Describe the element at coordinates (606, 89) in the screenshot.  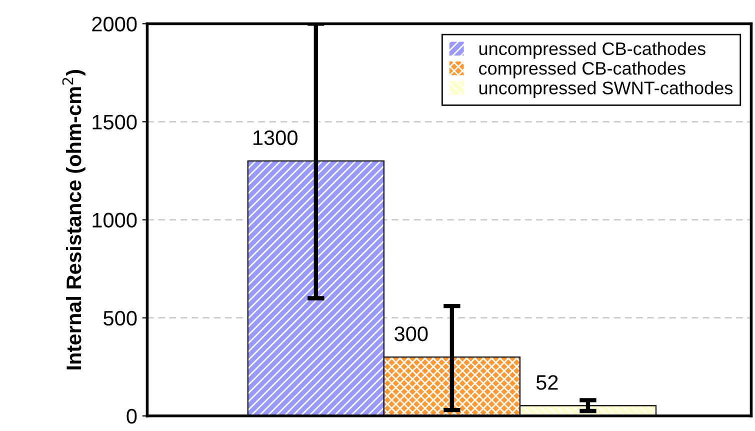
I see `legend-label: uncompressed SWNT-cathodes` at that location.